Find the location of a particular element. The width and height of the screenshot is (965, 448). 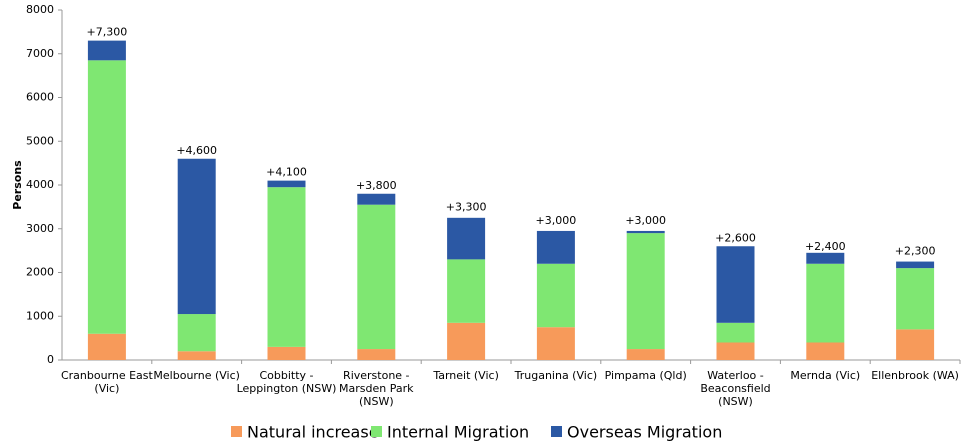

x-tick-label: Riverstone -Marsden Park (NSW) is located at coordinates (376, 388).